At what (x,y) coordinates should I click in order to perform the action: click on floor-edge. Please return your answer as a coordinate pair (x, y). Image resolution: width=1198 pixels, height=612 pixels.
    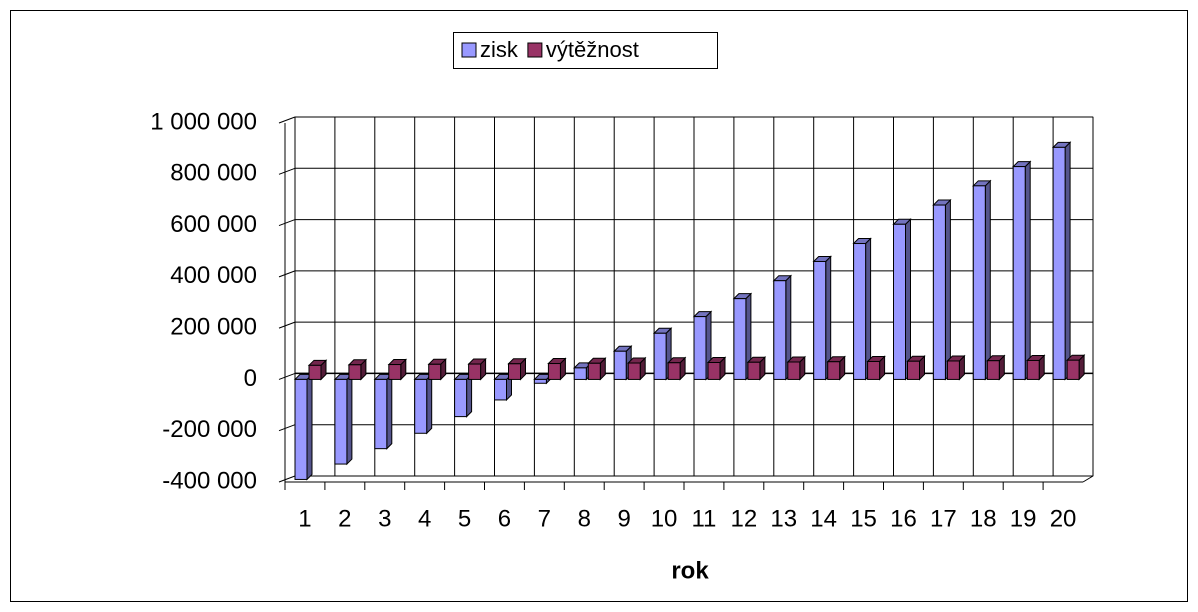
    Looking at the image, I should click on (1088, 479).